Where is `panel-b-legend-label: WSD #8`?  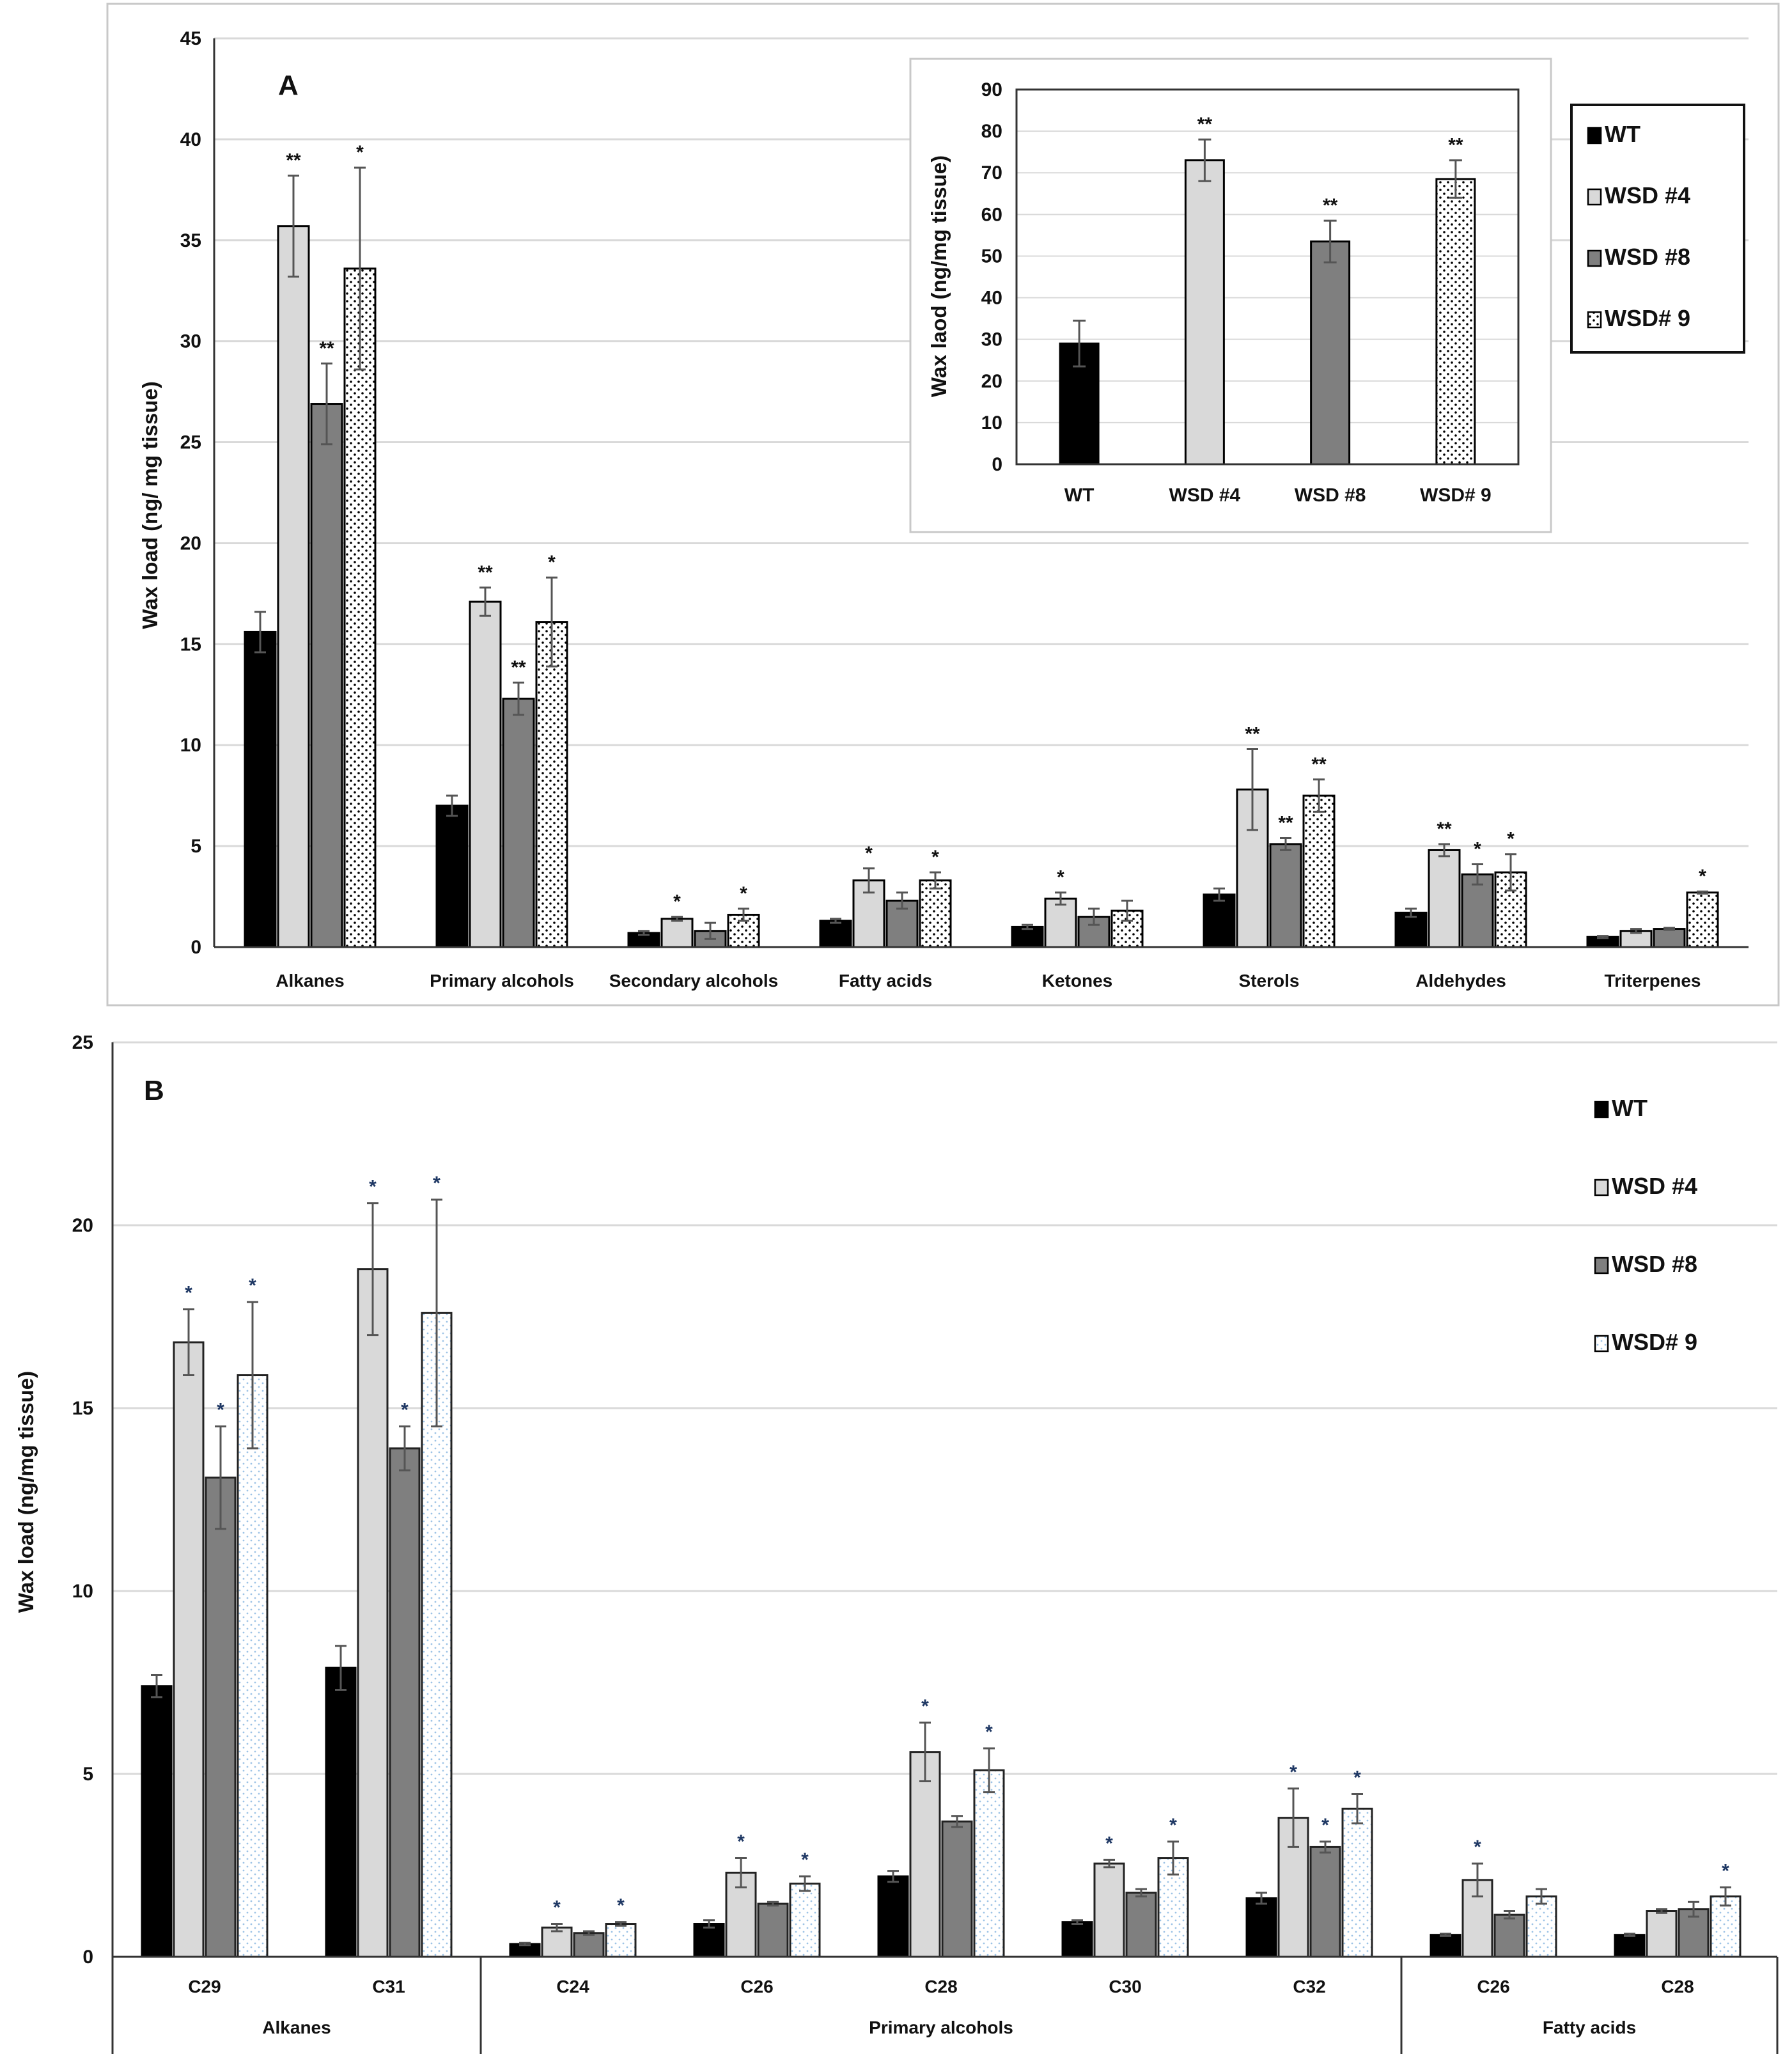 panel-b-legend-label: WSD #8 is located at coordinates (1655, 1264).